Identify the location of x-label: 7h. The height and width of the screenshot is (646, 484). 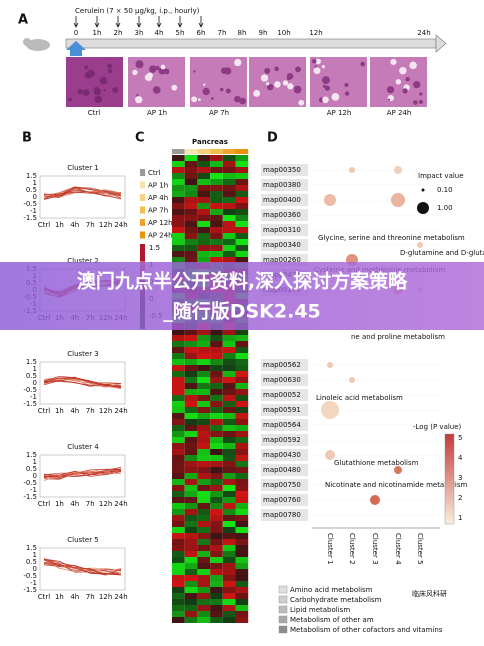
(90, 411).